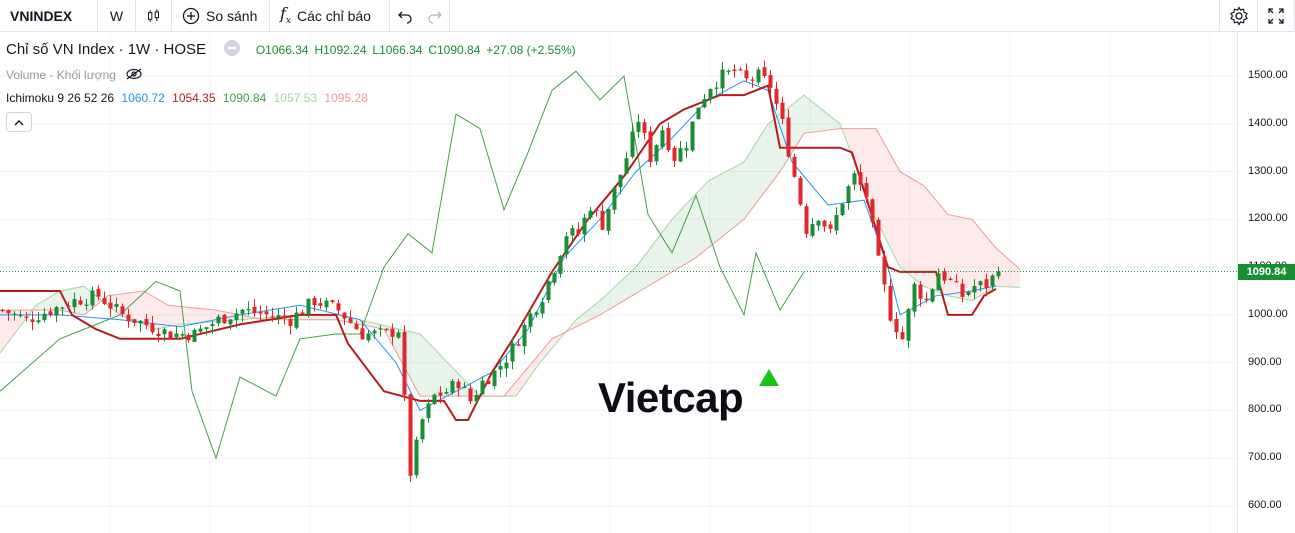  I want to click on legend-open: O1066.34, so click(282, 50).